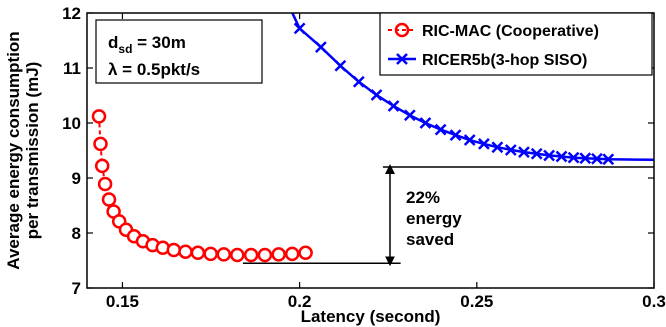 The height and width of the screenshot is (327, 666). Describe the element at coordinates (423, 197) in the screenshot. I see `saving-text-line: 22%` at that location.